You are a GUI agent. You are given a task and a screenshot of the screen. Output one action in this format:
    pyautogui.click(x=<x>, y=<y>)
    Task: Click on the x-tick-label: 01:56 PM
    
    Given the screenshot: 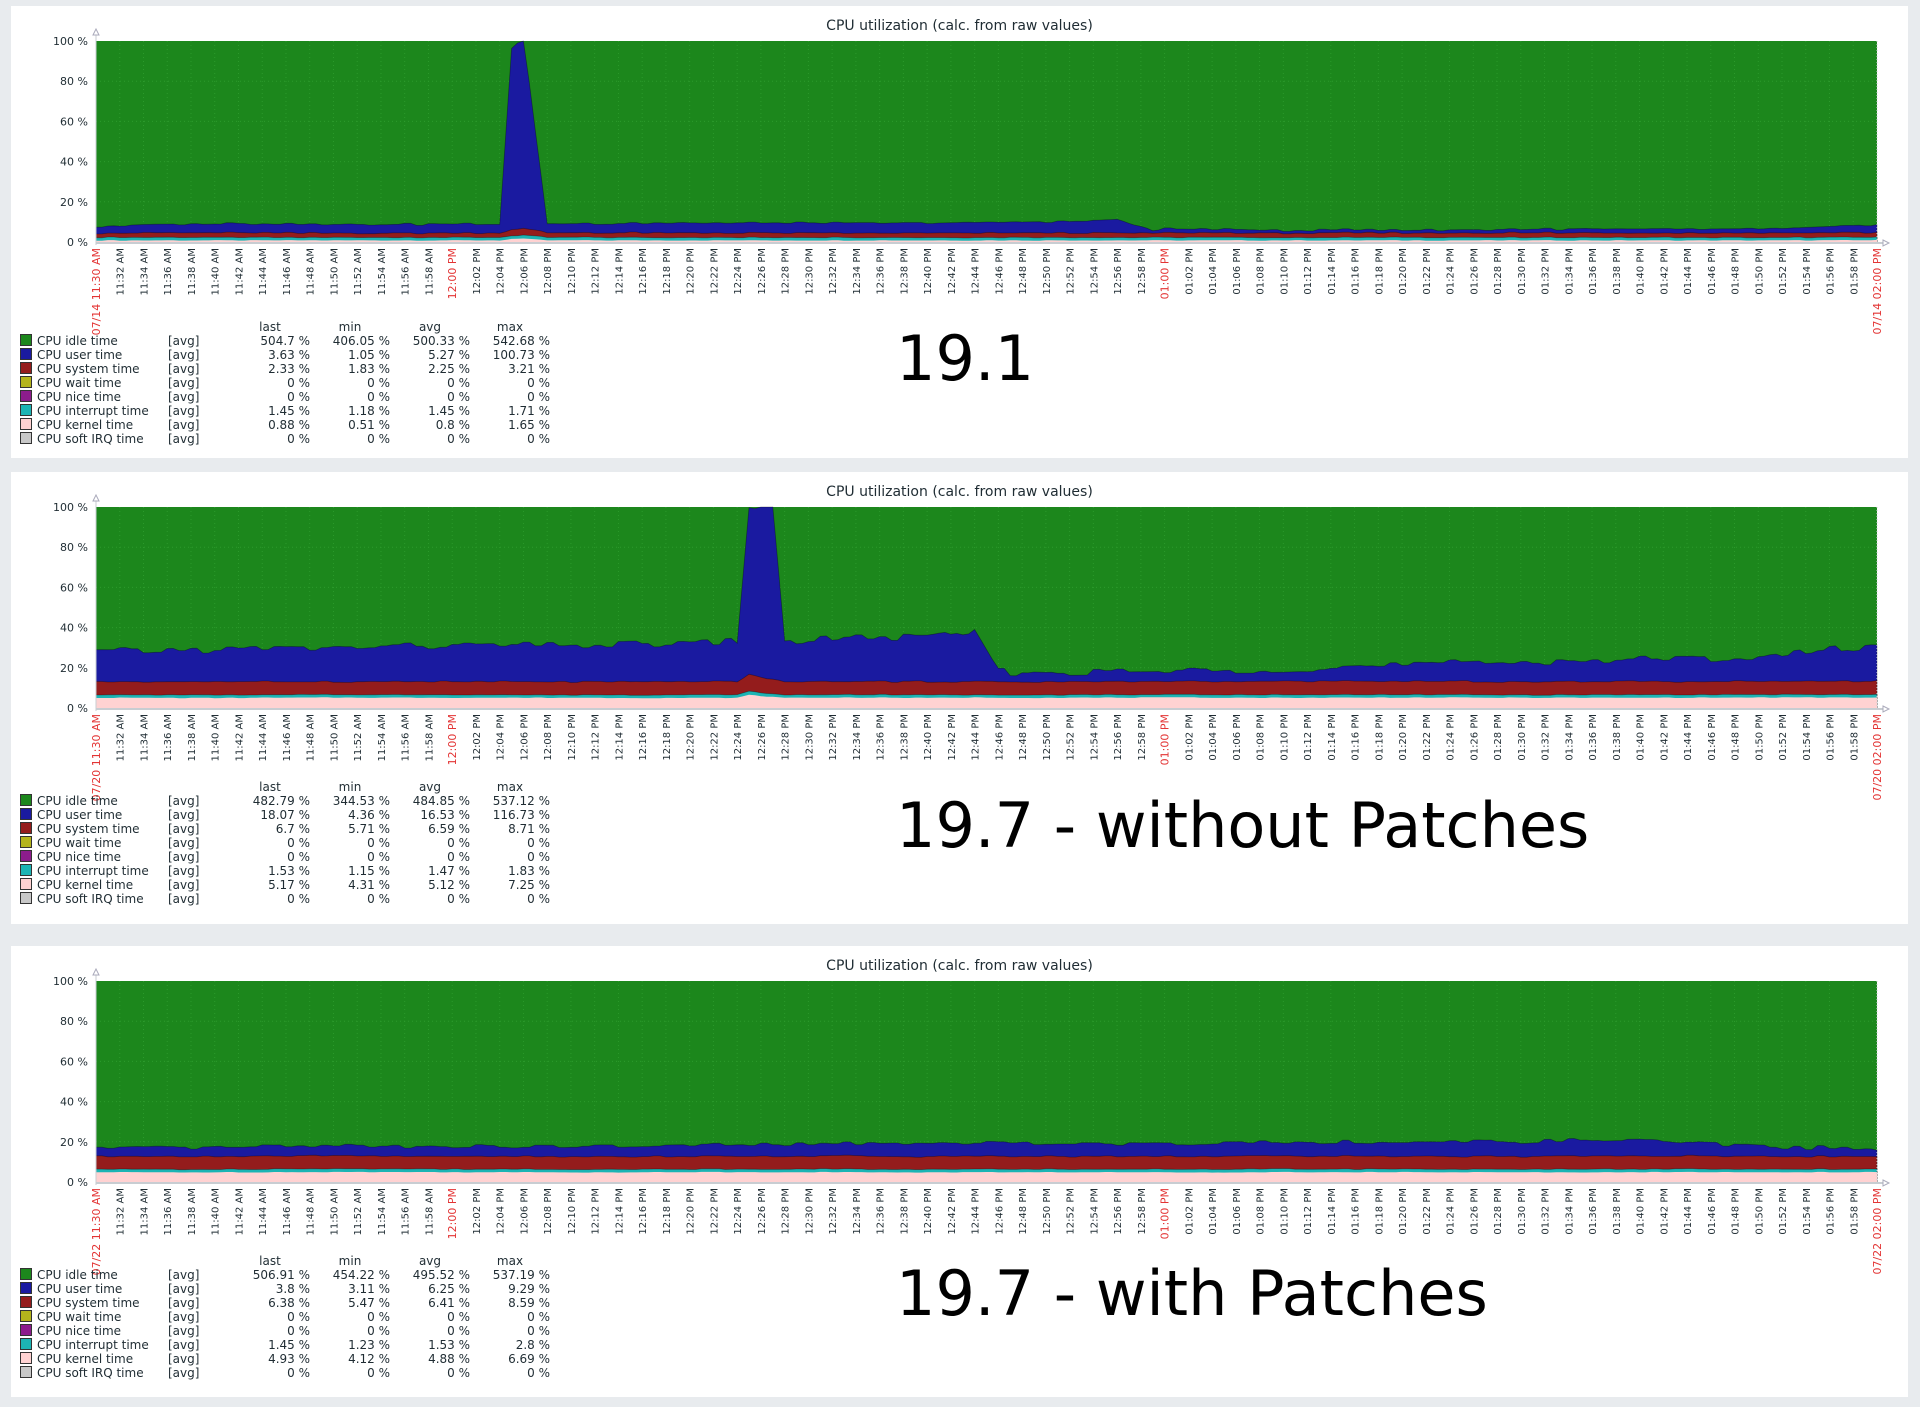 What is the action you would take?
    pyautogui.click(x=1831, y=737)
    